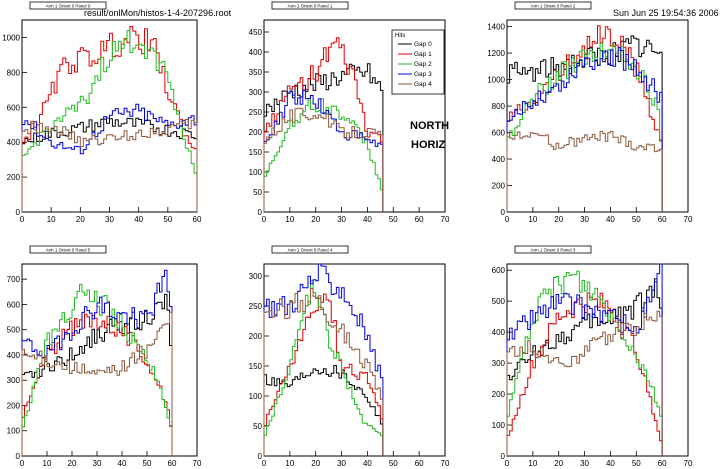 Image resolution: width=721 pixels, height=469 pixels. What do you see at coordinates (423, 74) in the screenshot?
I see `legend-entry: Gap 3` at bounding box center [423, 74].